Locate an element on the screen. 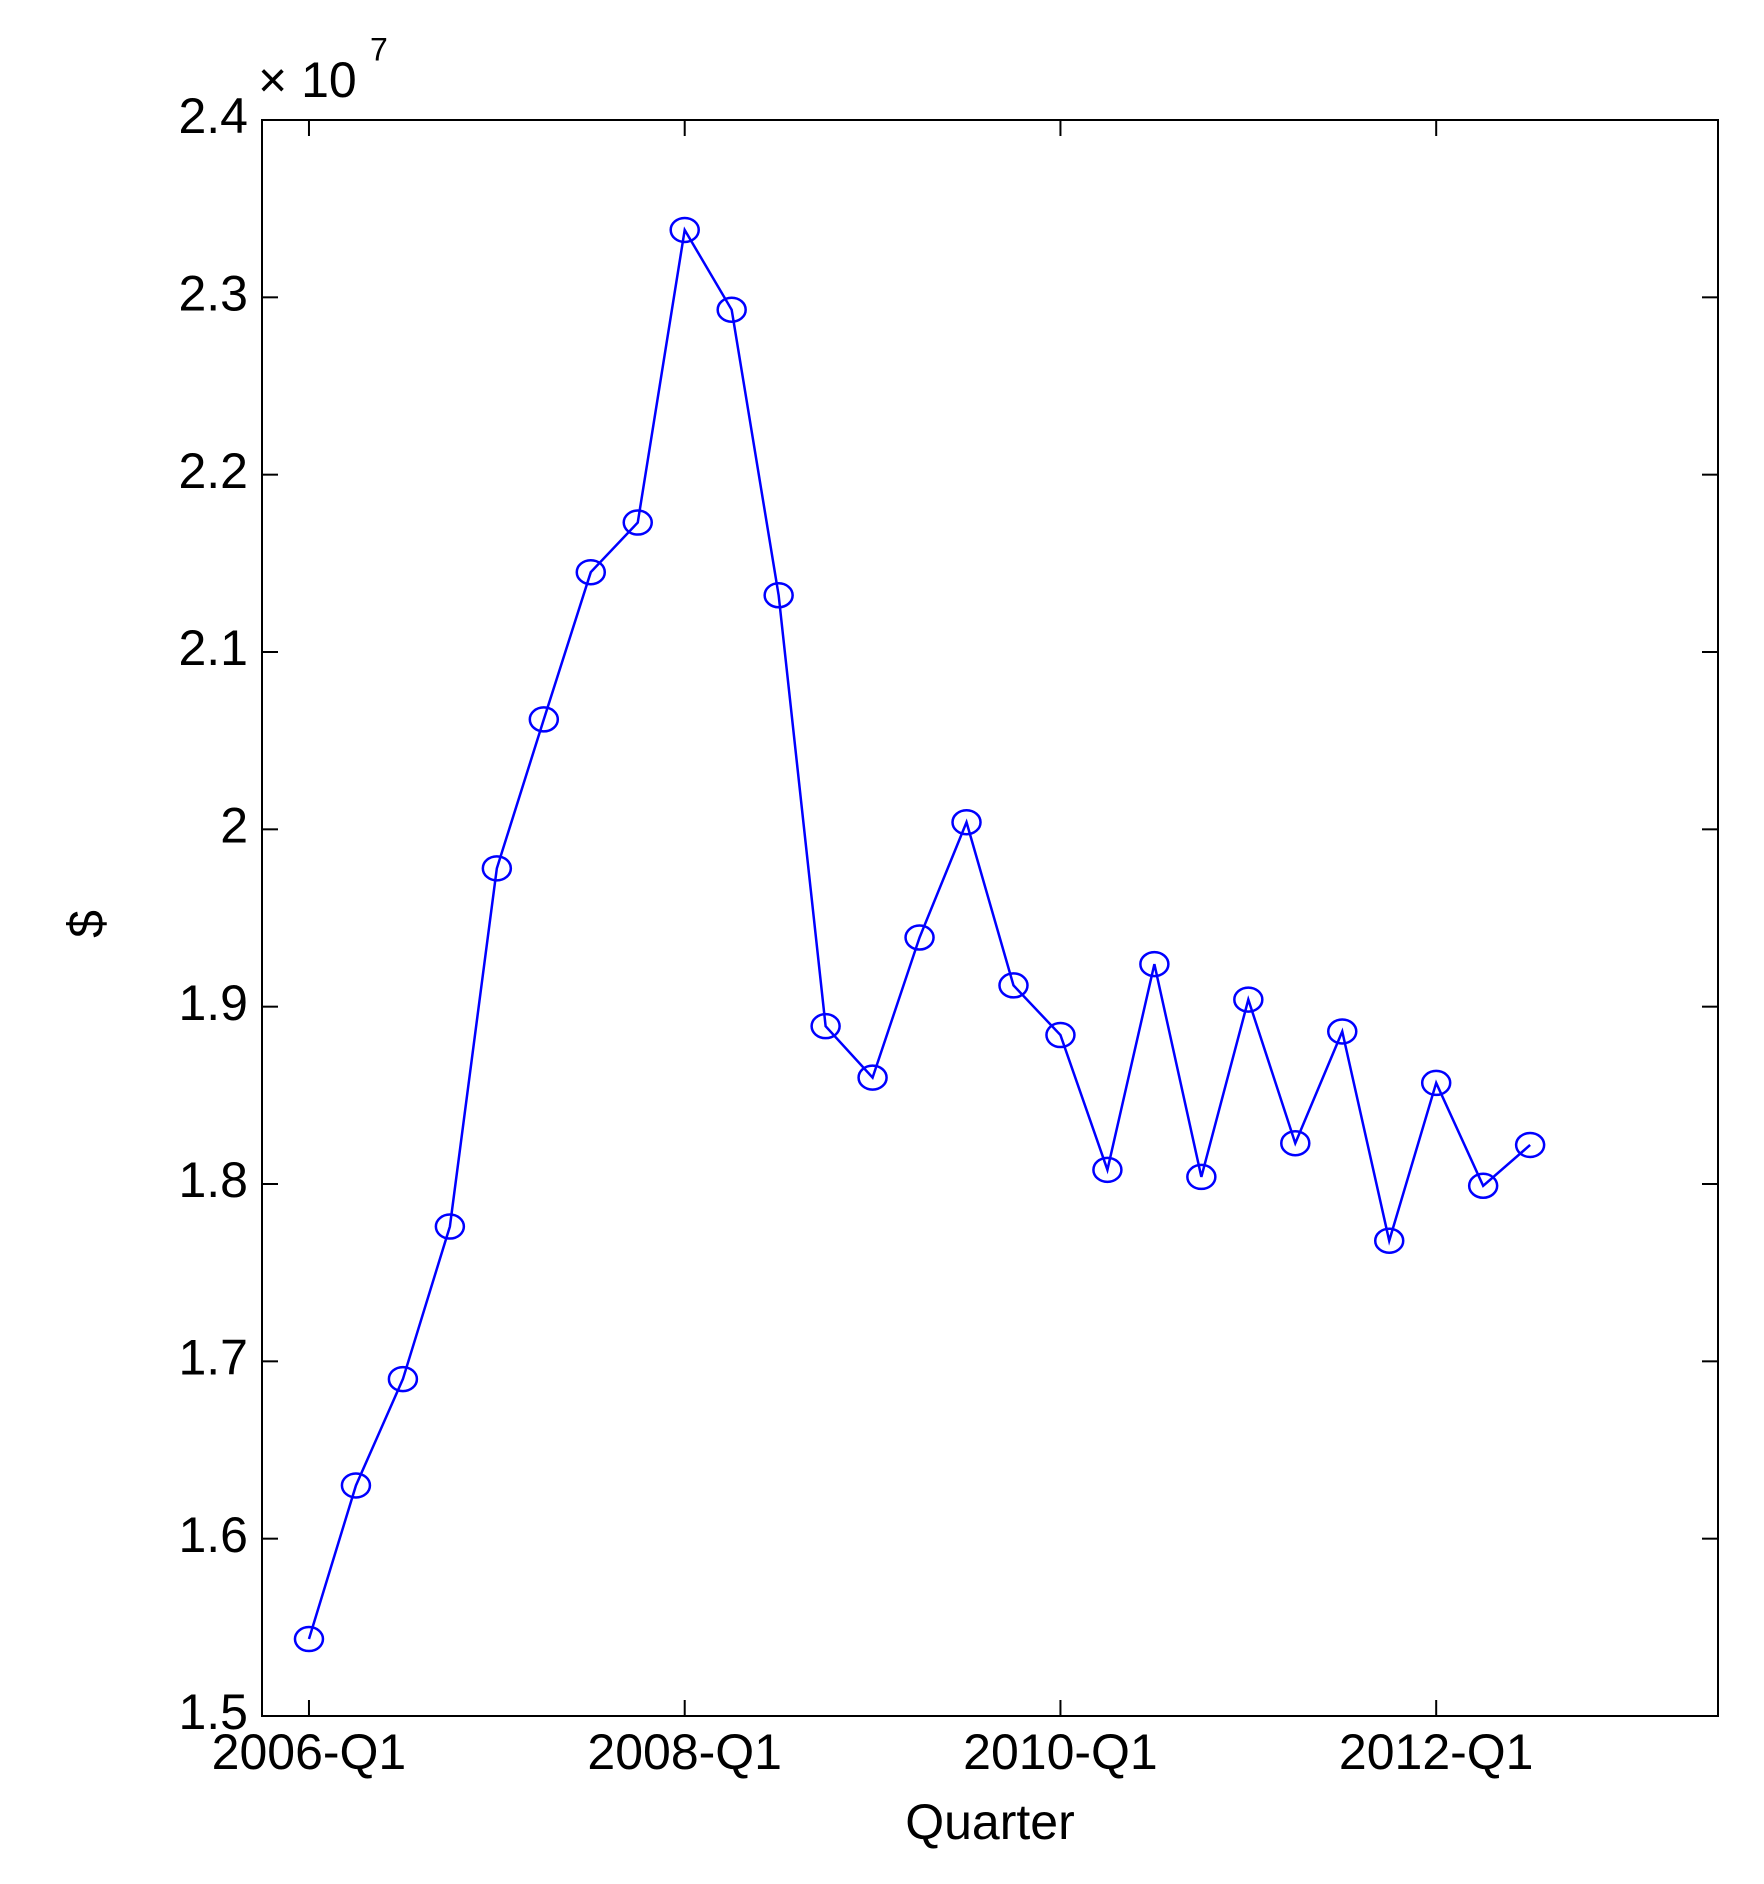 The image size is (1764, 1884). y-tick-label: 1.7 is located at coordinates (213, 1358).